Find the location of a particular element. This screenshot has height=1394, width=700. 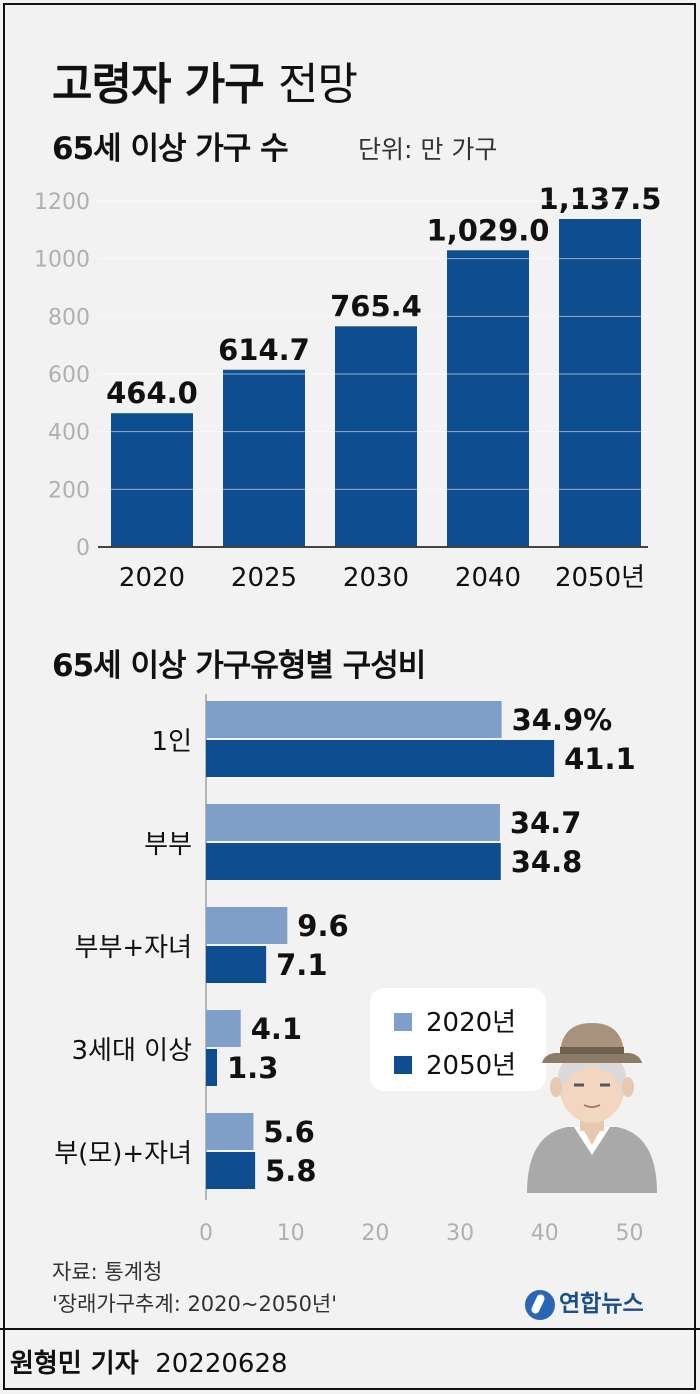

y-tick-label: 1000 is located at coordinates (62, 260).